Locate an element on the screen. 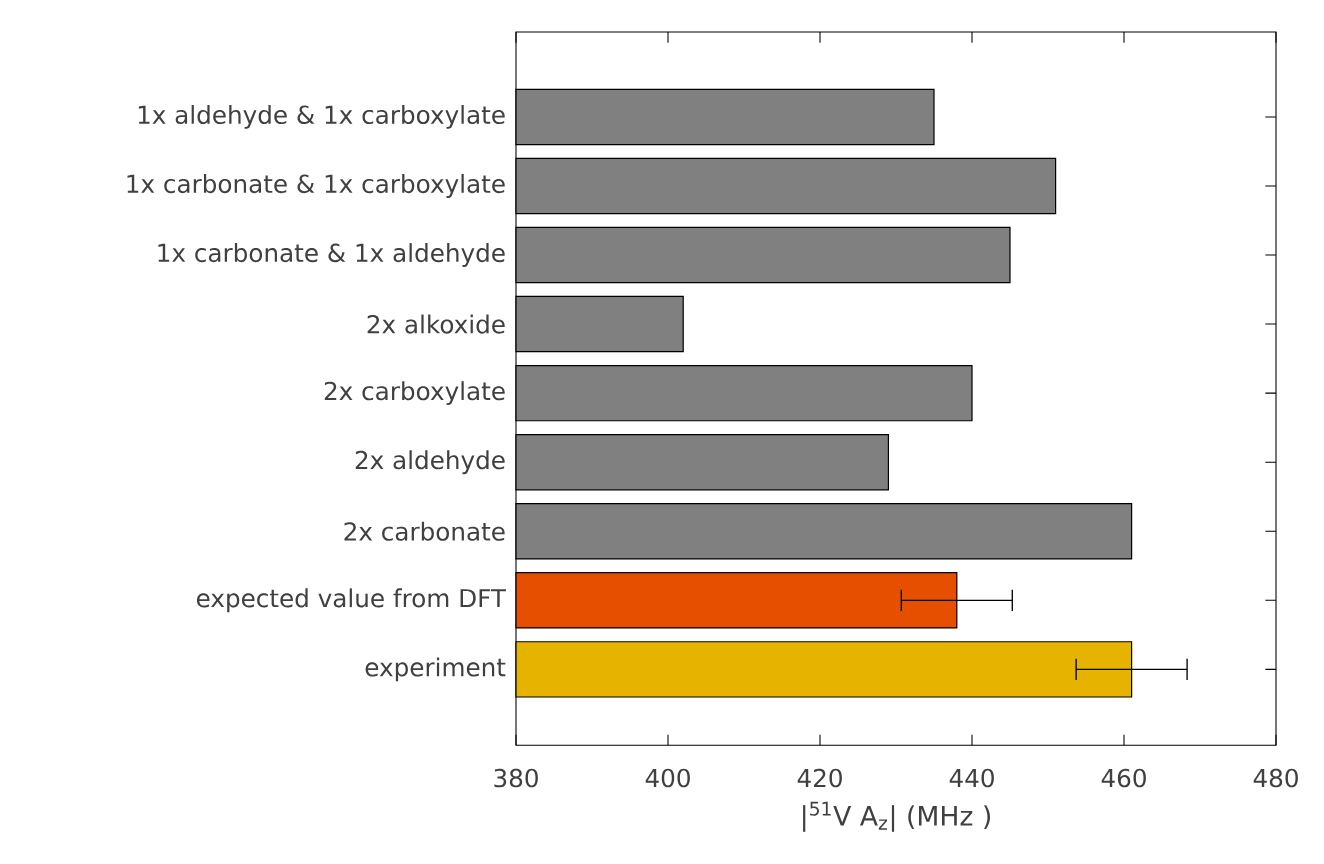 Image resolution: width=1324 pixels, height=864 pixels. y-tick-label: 2x carbonate is located at coordinates (424, 531).